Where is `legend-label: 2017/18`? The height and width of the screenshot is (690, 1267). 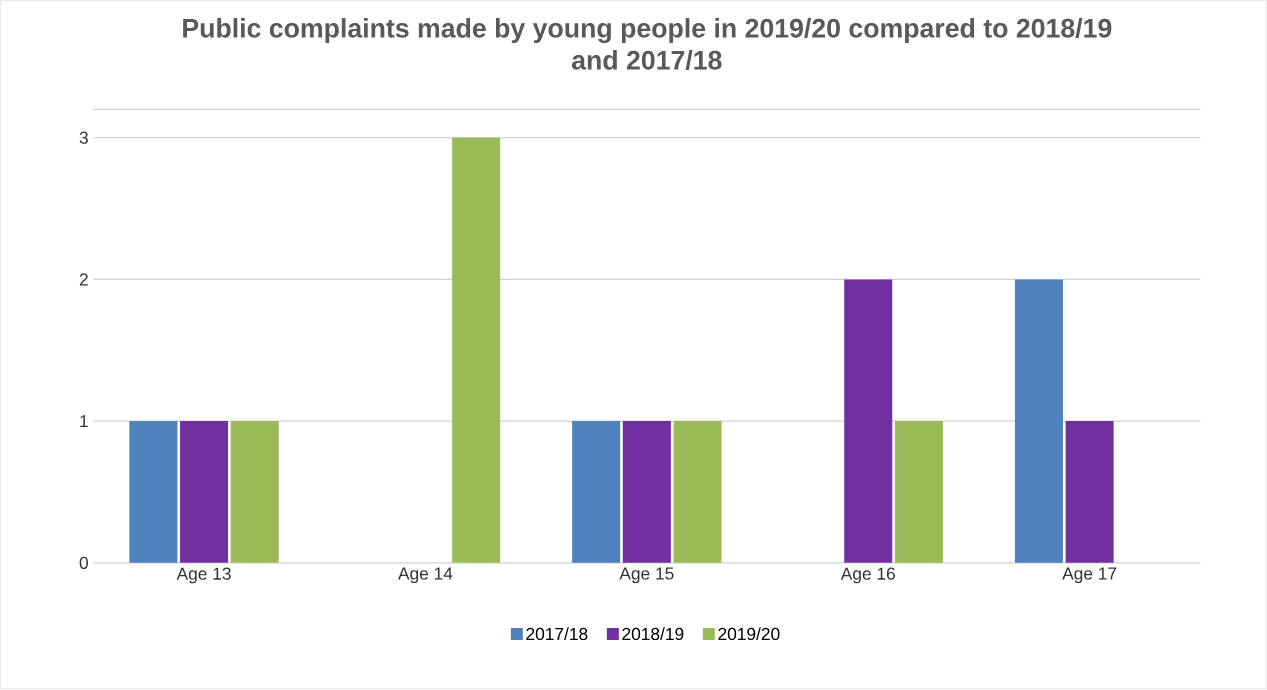 legend-label: 2017/18 is located at coordinates (557, 634).